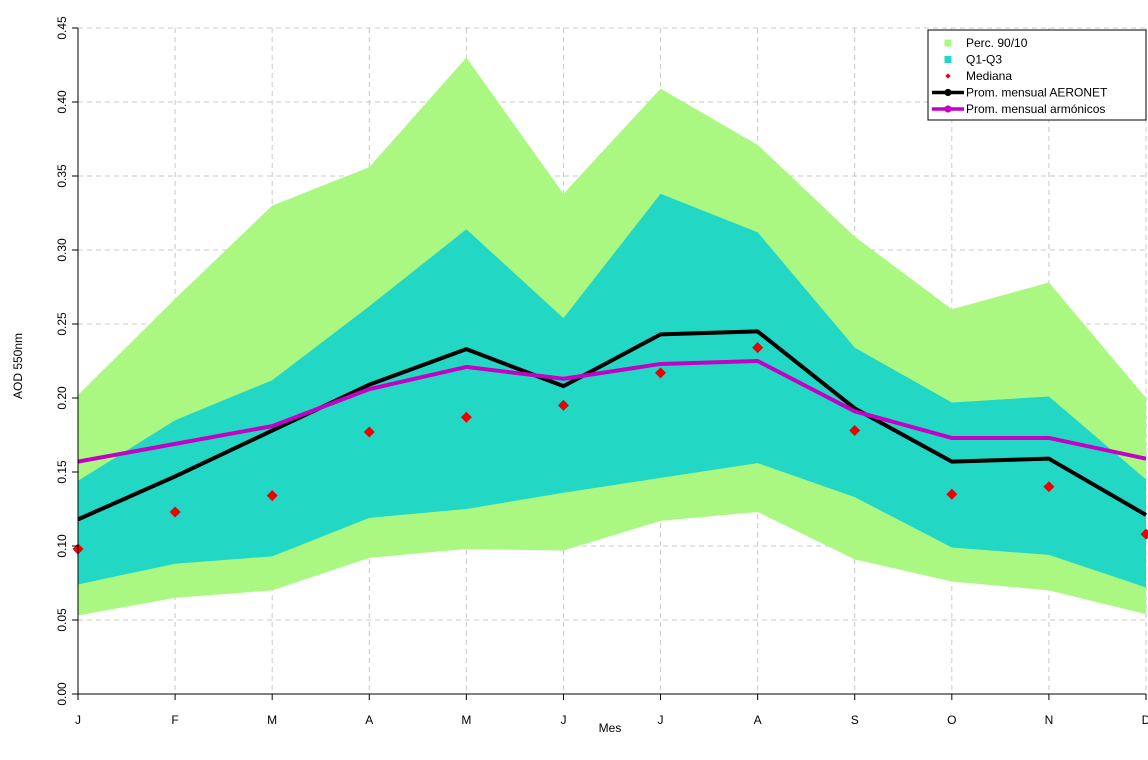 This screenshot has width=1148, height=760. I want to click on x-tick-label-9: O, so click(951, 720).